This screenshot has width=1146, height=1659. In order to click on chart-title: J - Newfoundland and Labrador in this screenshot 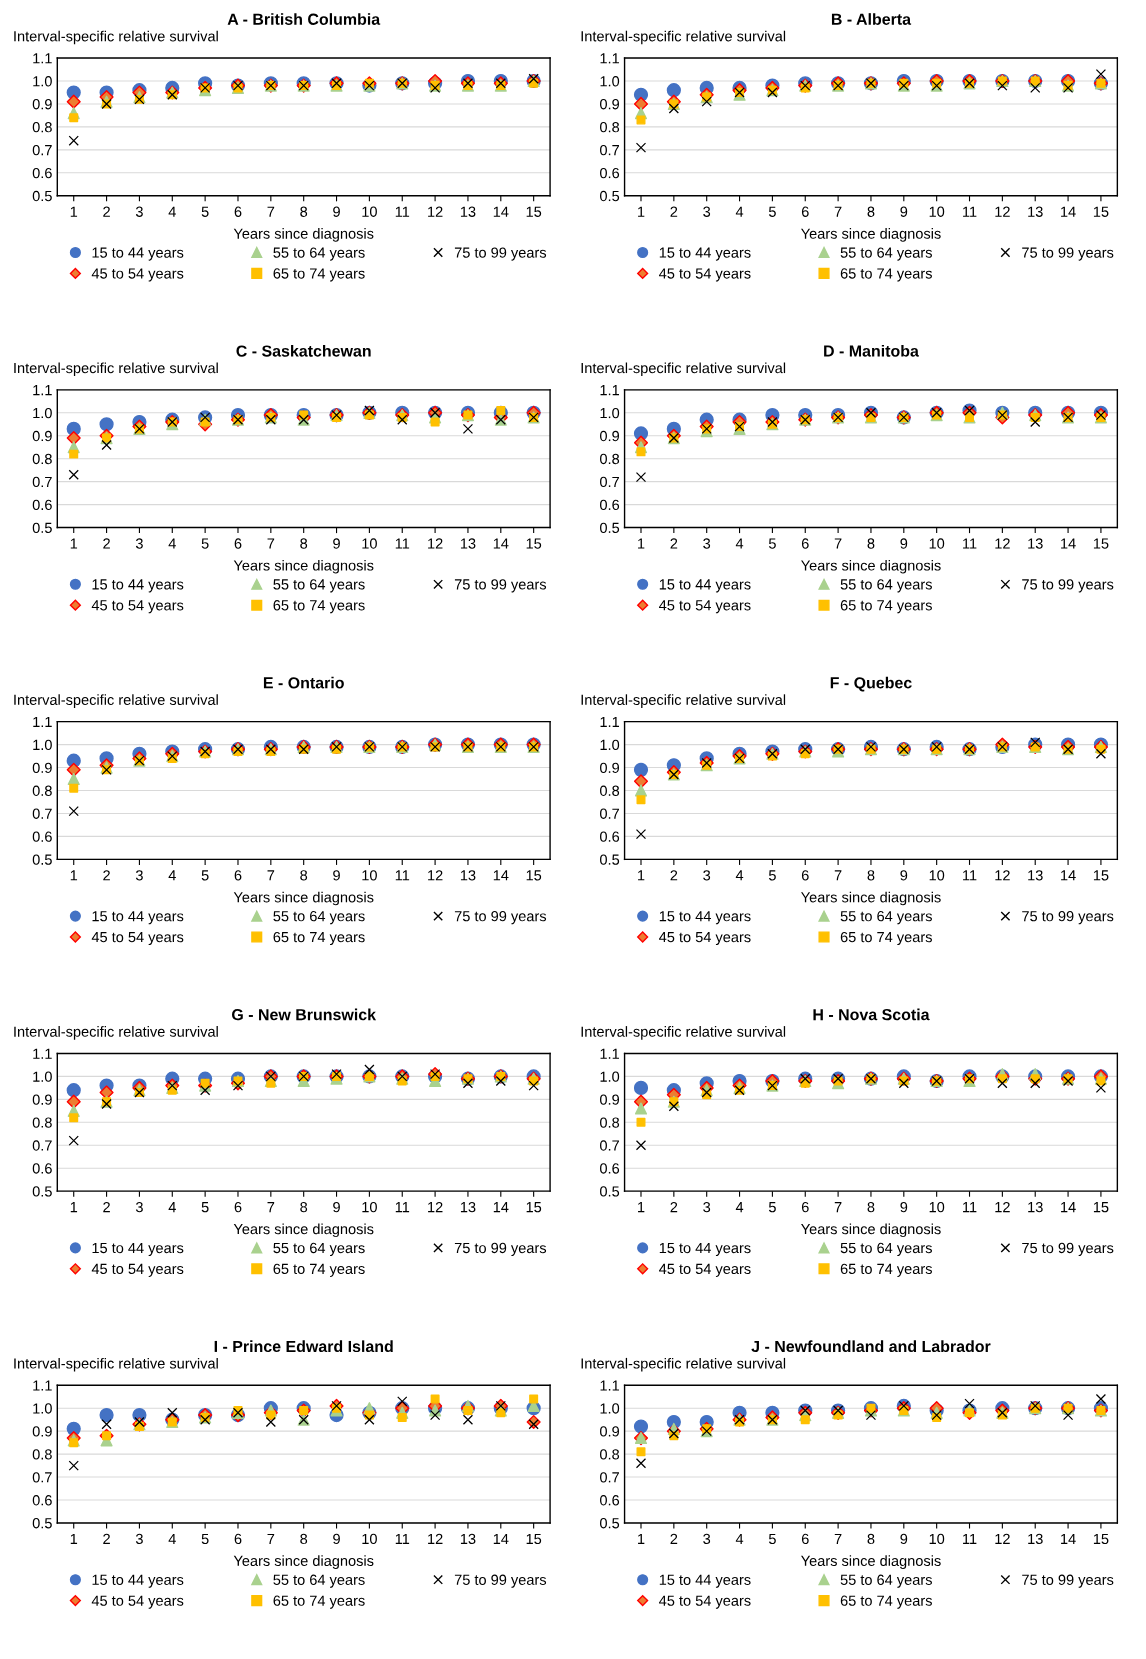, I will do `click(871, 1346)`.